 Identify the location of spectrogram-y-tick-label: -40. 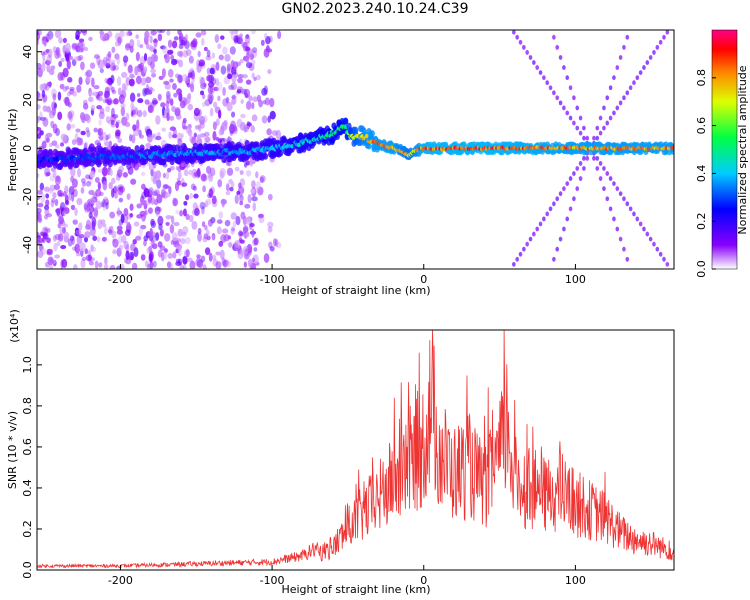
(27, 245).